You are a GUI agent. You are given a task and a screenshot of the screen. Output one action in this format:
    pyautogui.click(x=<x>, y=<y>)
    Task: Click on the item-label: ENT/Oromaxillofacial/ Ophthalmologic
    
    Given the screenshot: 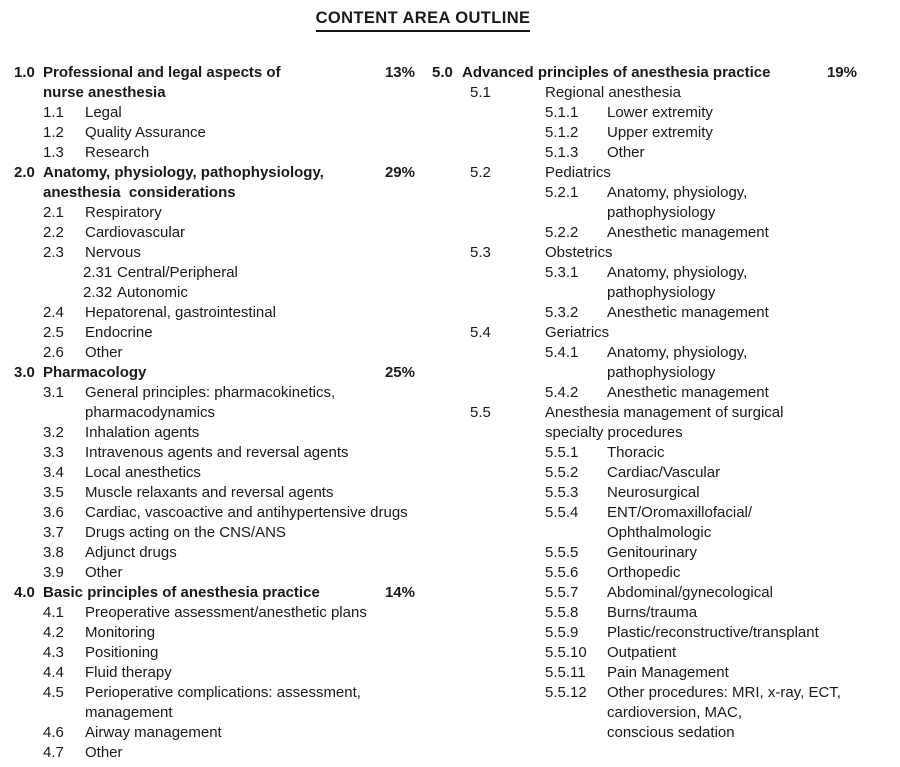 What is the action you would take?
    pyautogui.click(x=680, y=522)
    